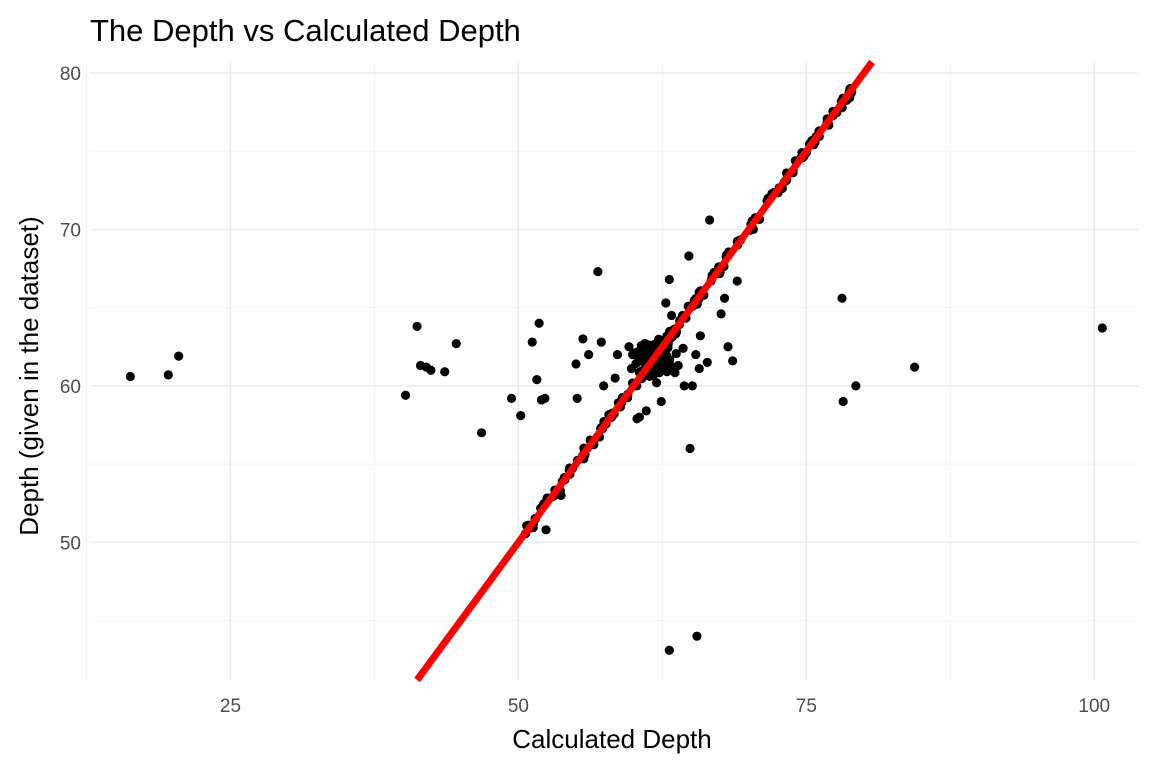 Image resolution: width=1152 pixels, height=768 pixels. What do you see at coordinates (70, 74) in the screenshot?
I see `y-tick-label: 80` at bounding box center [70, 74].